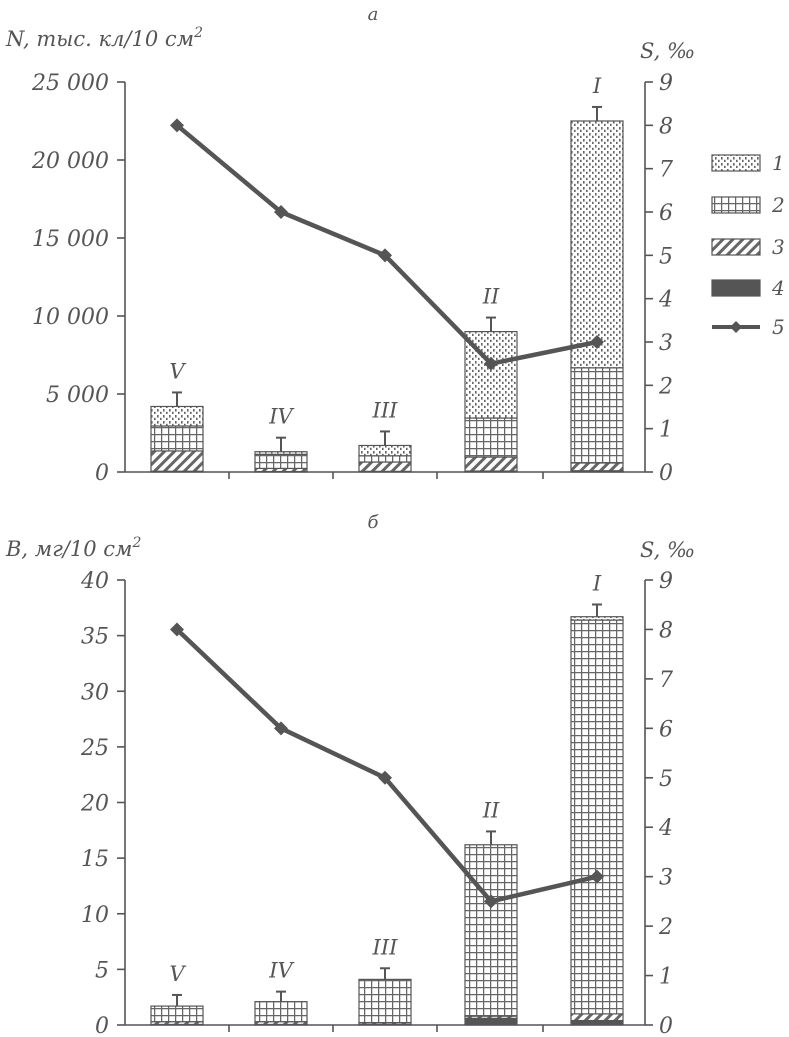 Image resolution: width=789 pixels, height=1037 pixels. I want to click on salinity-marker-II, so click(491, 901).